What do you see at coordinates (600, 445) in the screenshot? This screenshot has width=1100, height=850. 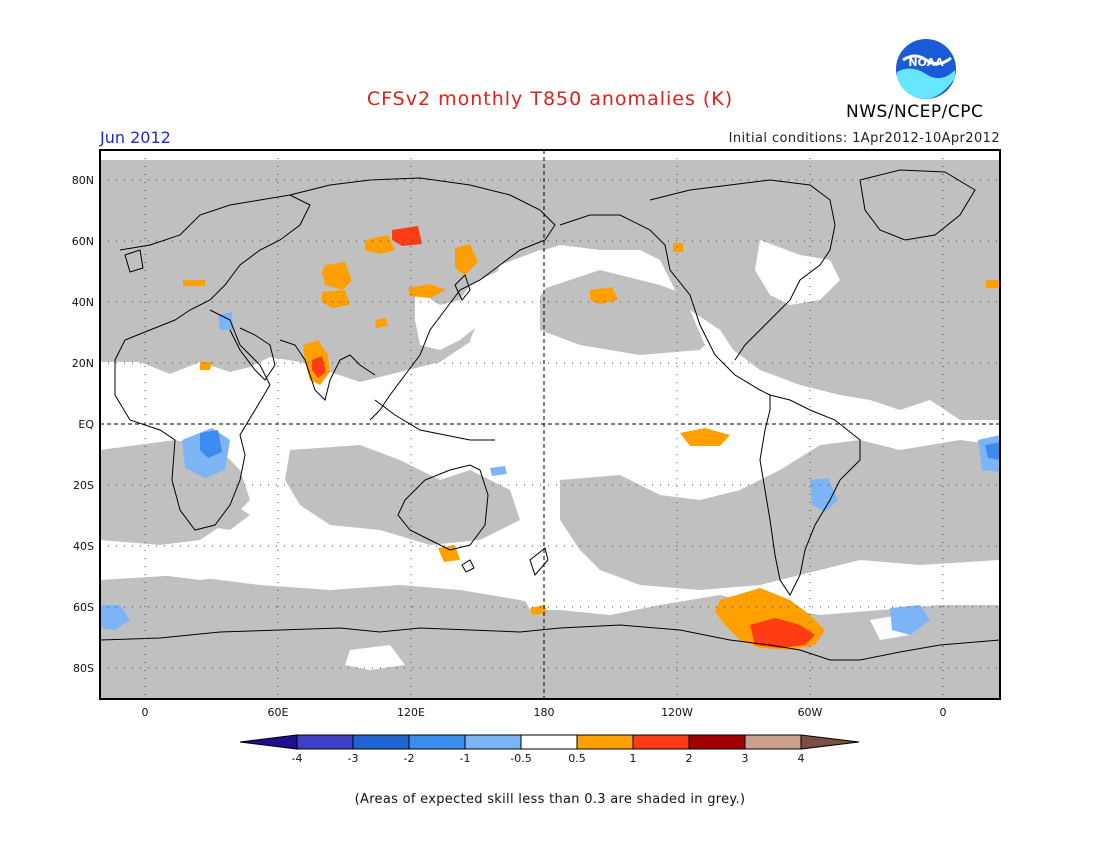 I see `strong-cool-blobs` at bounding box center [600, 445].